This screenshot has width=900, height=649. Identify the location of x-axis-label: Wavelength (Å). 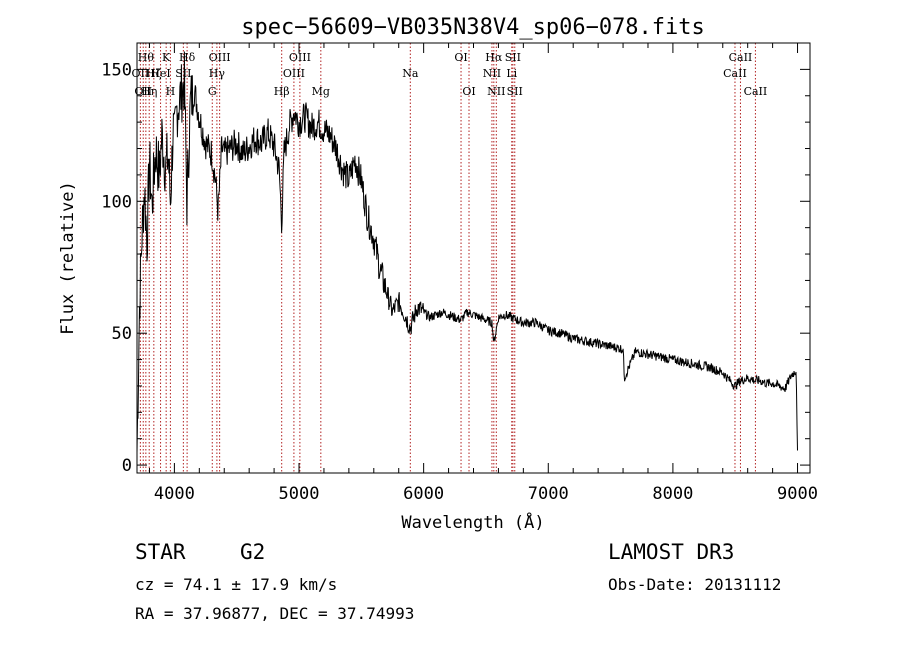
(472, 522).